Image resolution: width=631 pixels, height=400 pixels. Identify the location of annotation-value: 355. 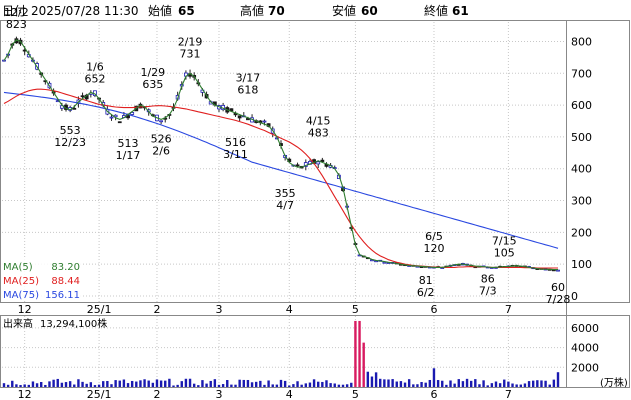
(285, 193).